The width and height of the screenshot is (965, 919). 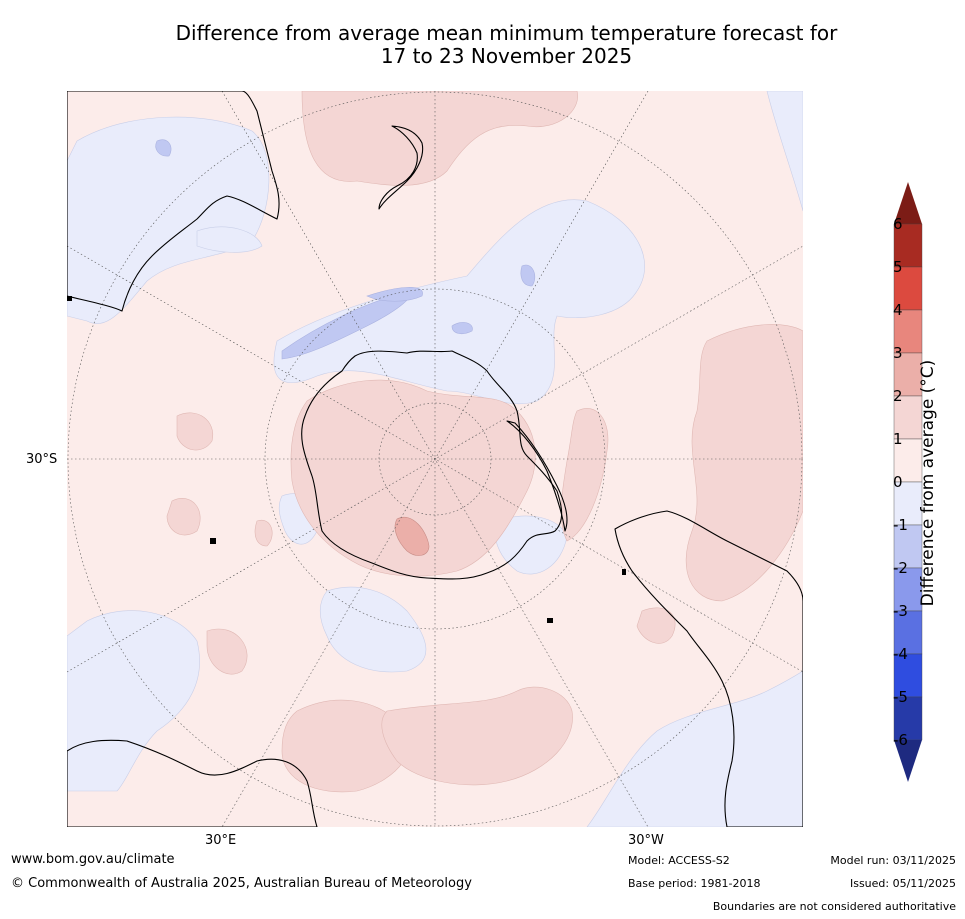 I want to click on footer-url: www.bom.gov.au/climate, so click(x=93, y=859).